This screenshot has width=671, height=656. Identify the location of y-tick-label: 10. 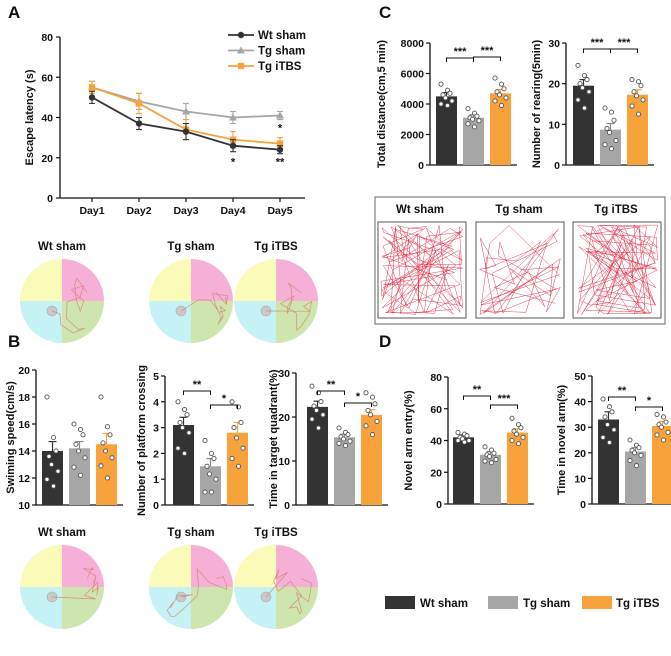
(24, 506).